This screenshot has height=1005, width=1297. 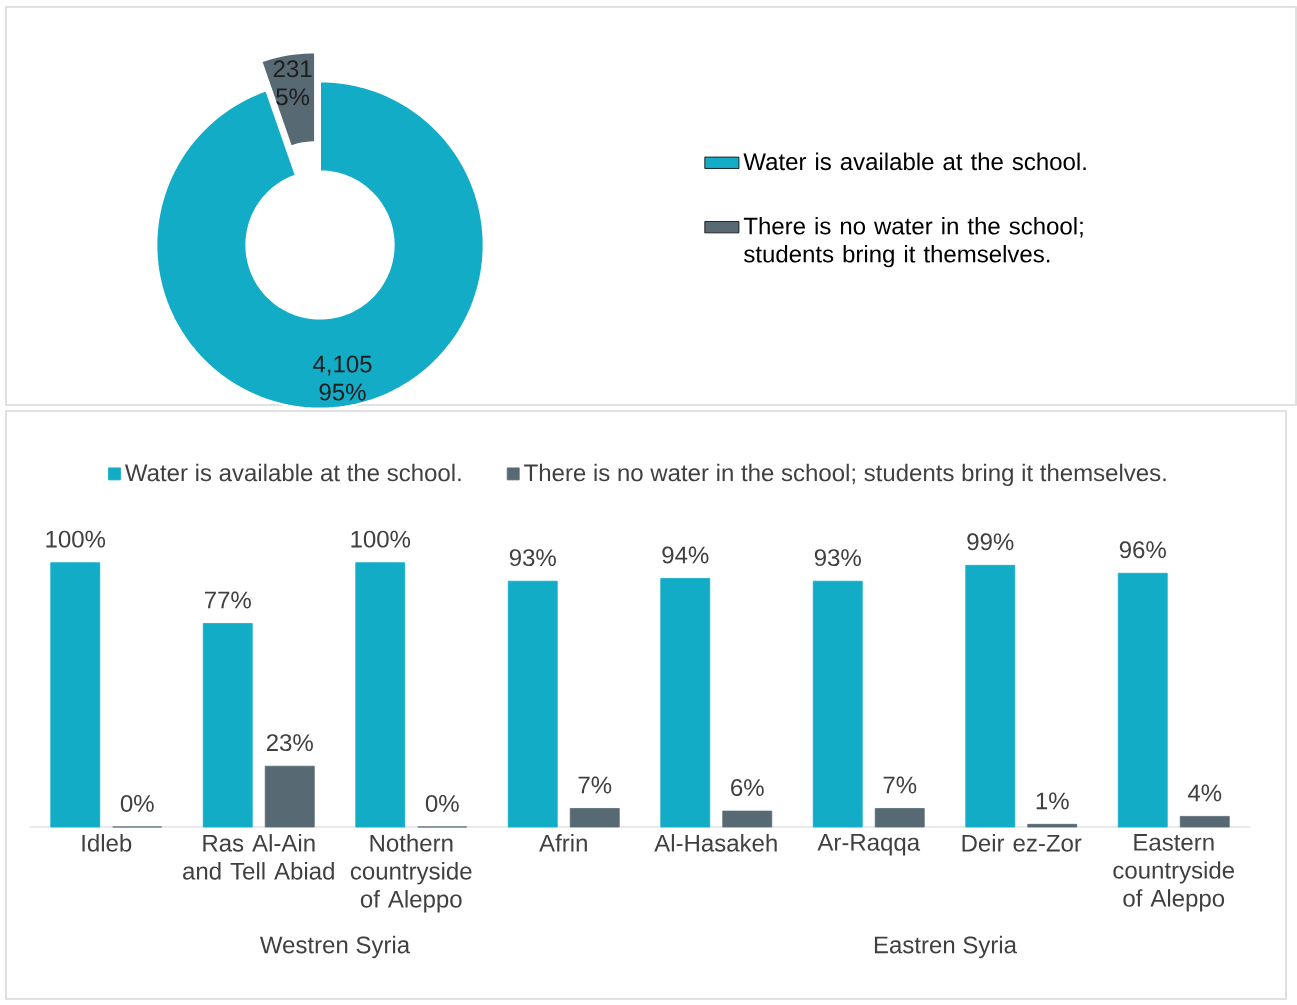 What do you see at coordinates (1052, 801) in the screenshot?
I see `data-label: 1%` at bounding box center [1052, 801].